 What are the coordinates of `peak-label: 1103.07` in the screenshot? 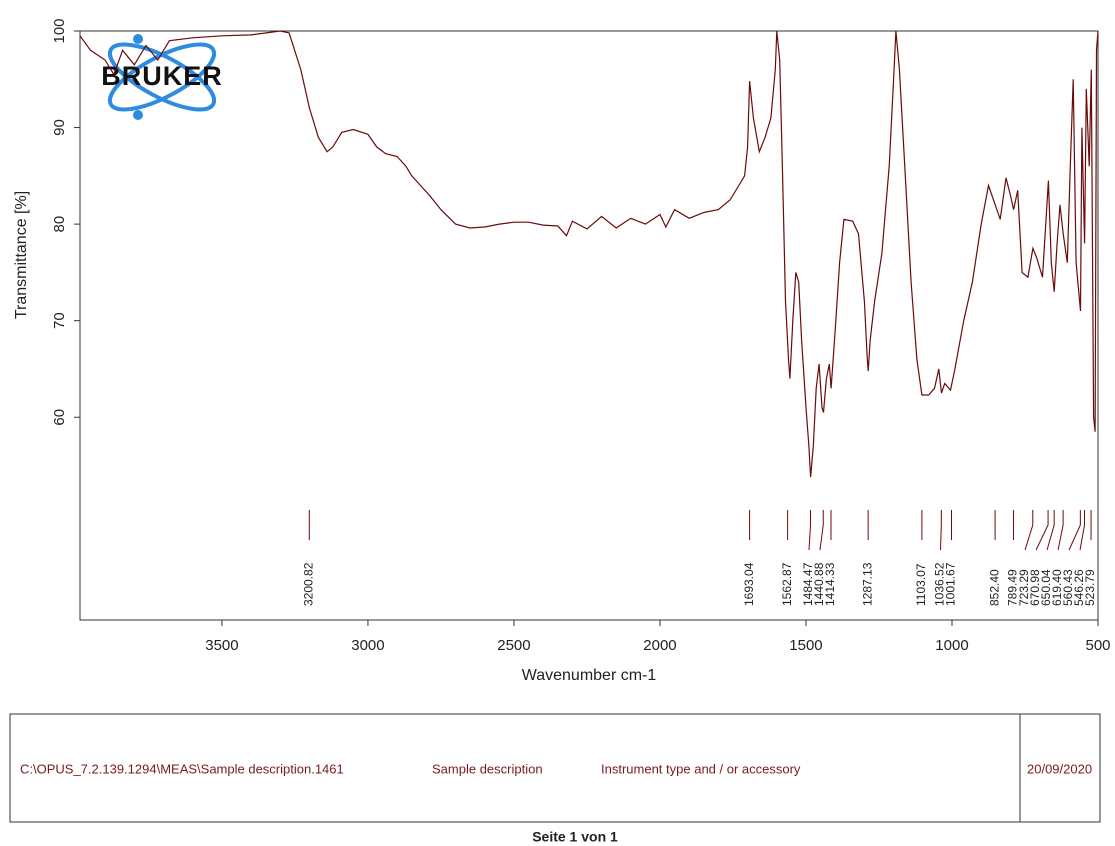 It's located at (921, 584).